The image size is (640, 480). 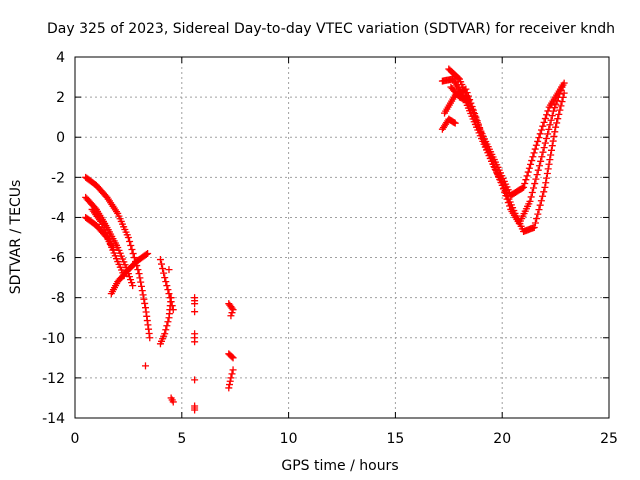 I want to click on x-tick-label: 25, so click(x=609, y=439).